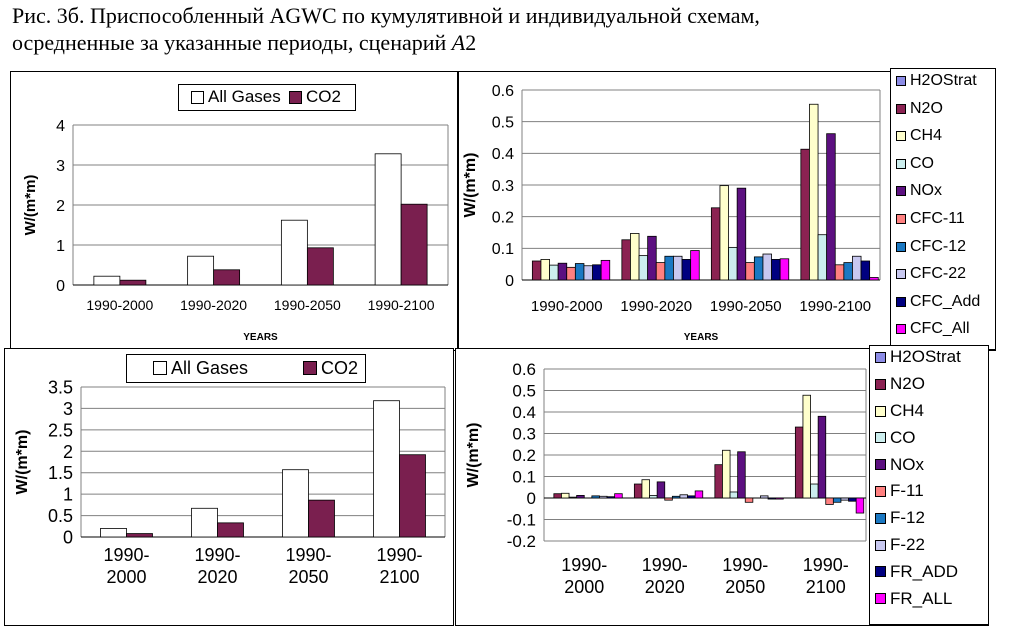  I want to click on y-tick-label: 0.5, so click(524, 391).